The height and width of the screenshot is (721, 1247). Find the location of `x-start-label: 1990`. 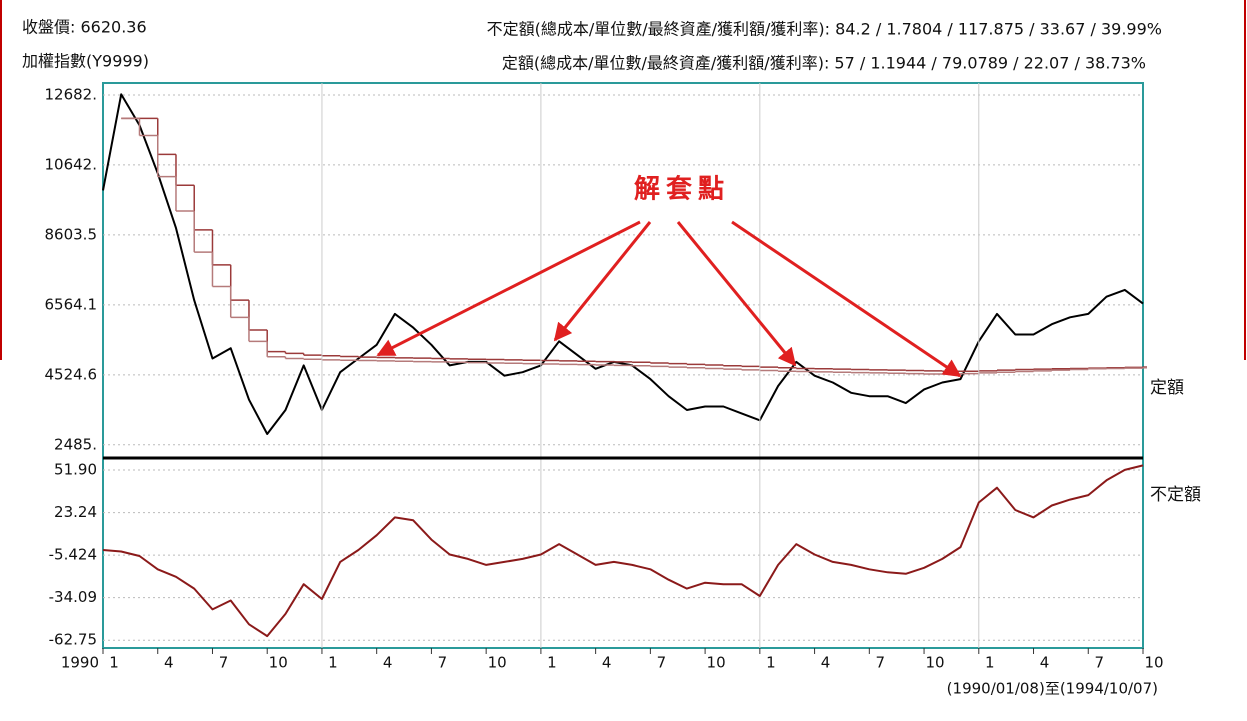

x-start-label: 1990 is located at coordinates (80, 663).